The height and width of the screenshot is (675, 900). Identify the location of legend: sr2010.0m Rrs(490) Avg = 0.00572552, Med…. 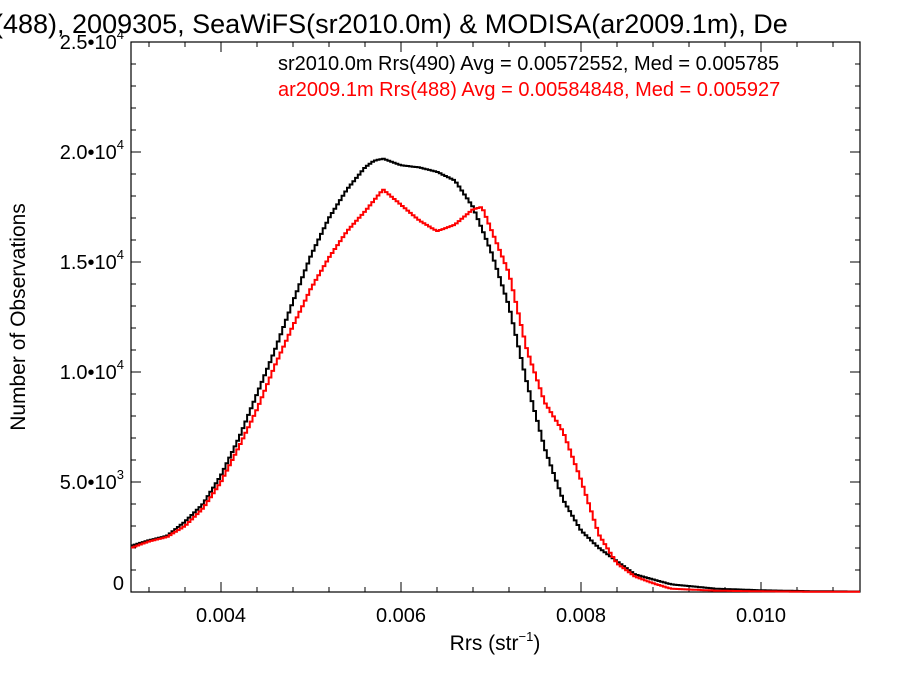
(529, 77).